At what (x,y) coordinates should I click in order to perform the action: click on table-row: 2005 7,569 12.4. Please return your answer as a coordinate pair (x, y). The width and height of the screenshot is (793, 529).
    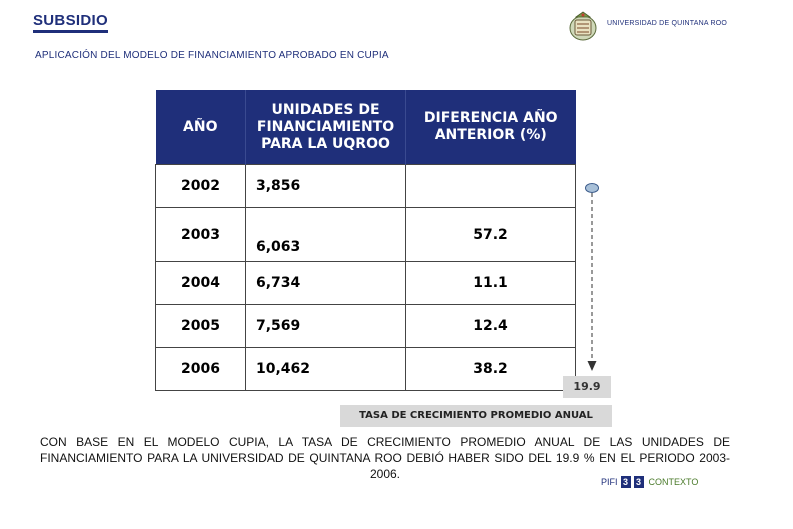
    Looking at the image, I should click on (365, 326).